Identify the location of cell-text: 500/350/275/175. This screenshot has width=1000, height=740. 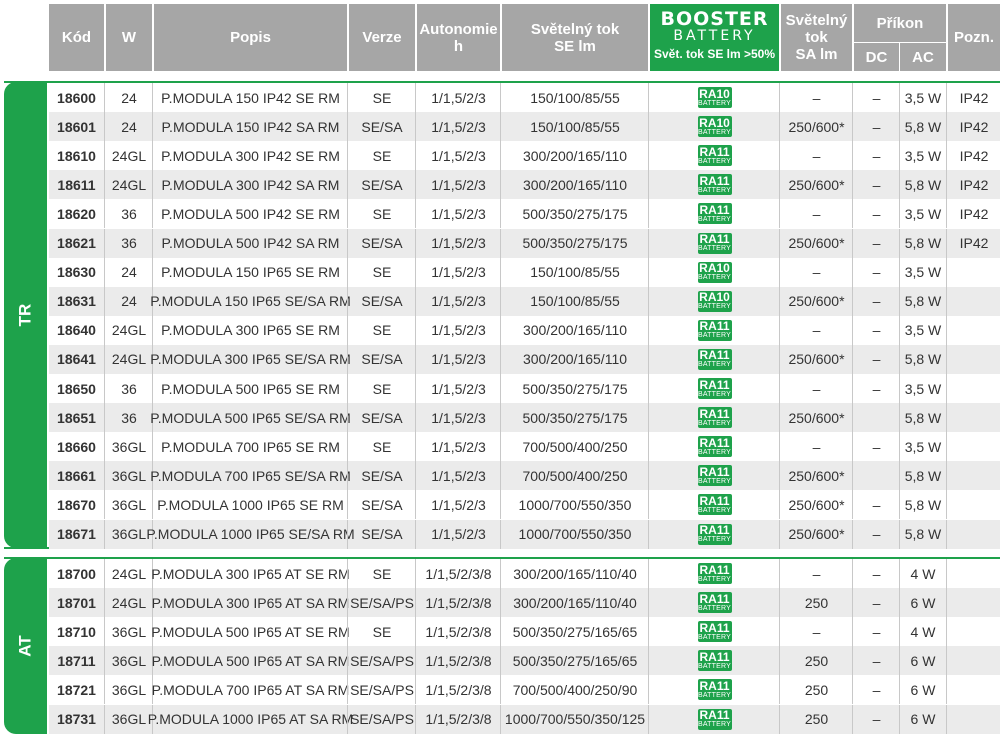
(575, 388).